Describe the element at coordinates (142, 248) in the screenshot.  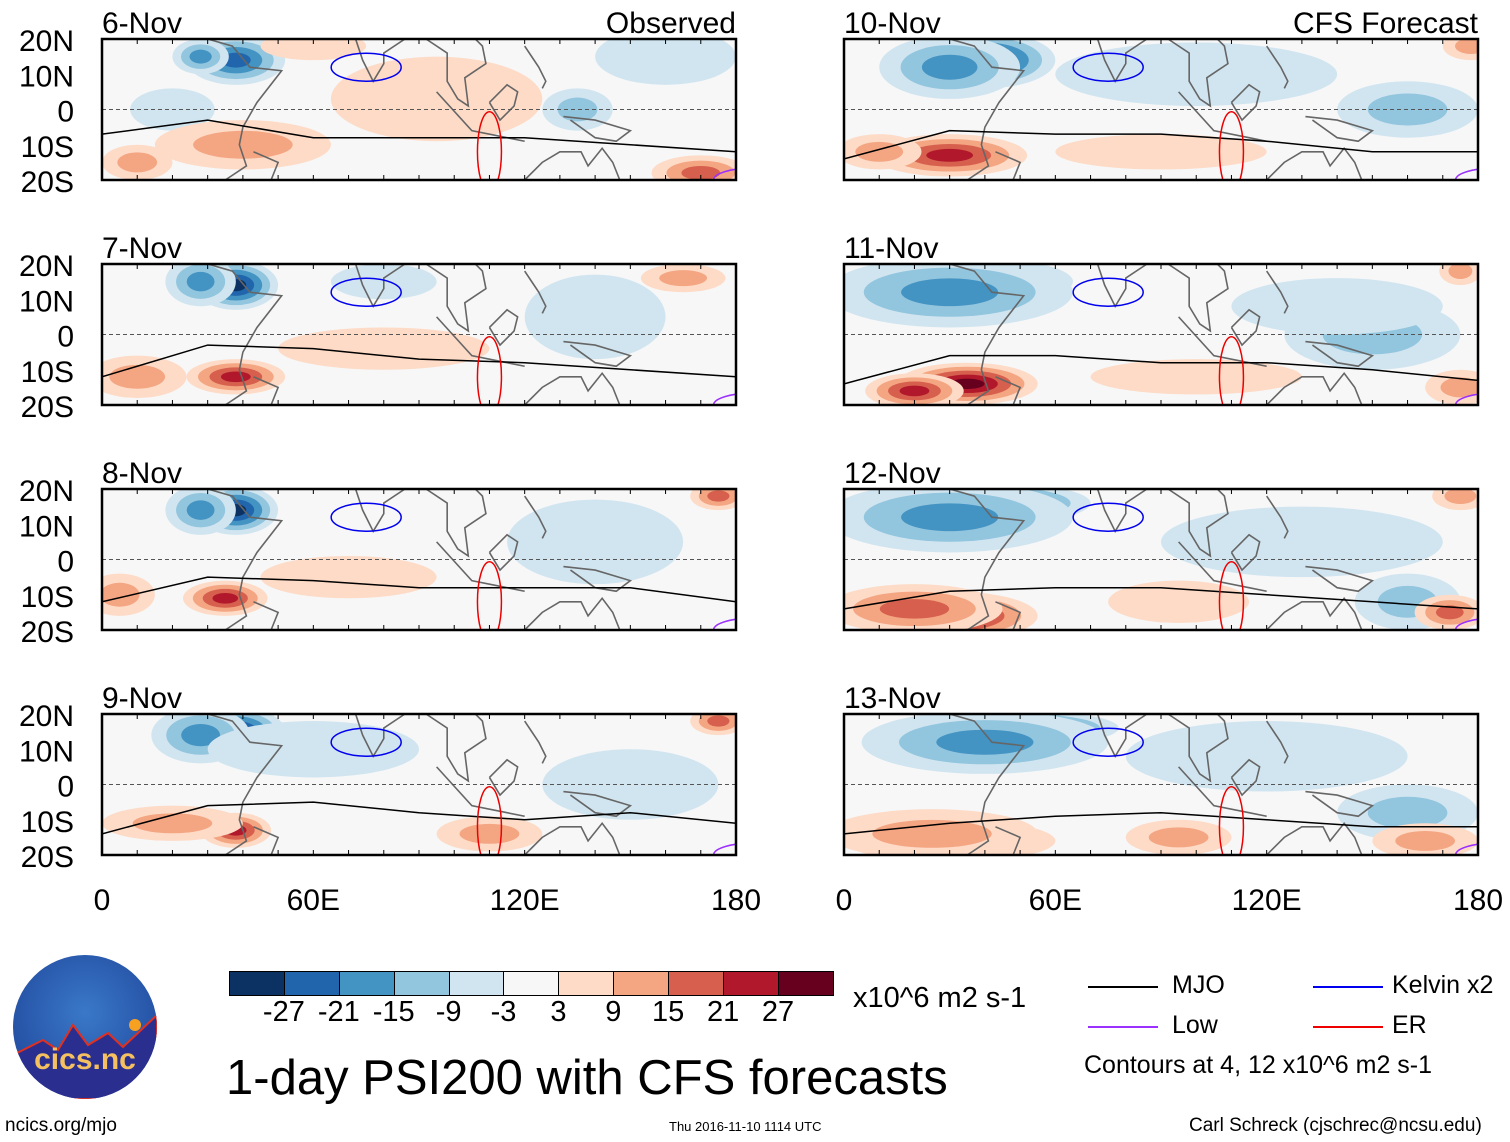
I see `panel-date: 7-Nov` at that location.